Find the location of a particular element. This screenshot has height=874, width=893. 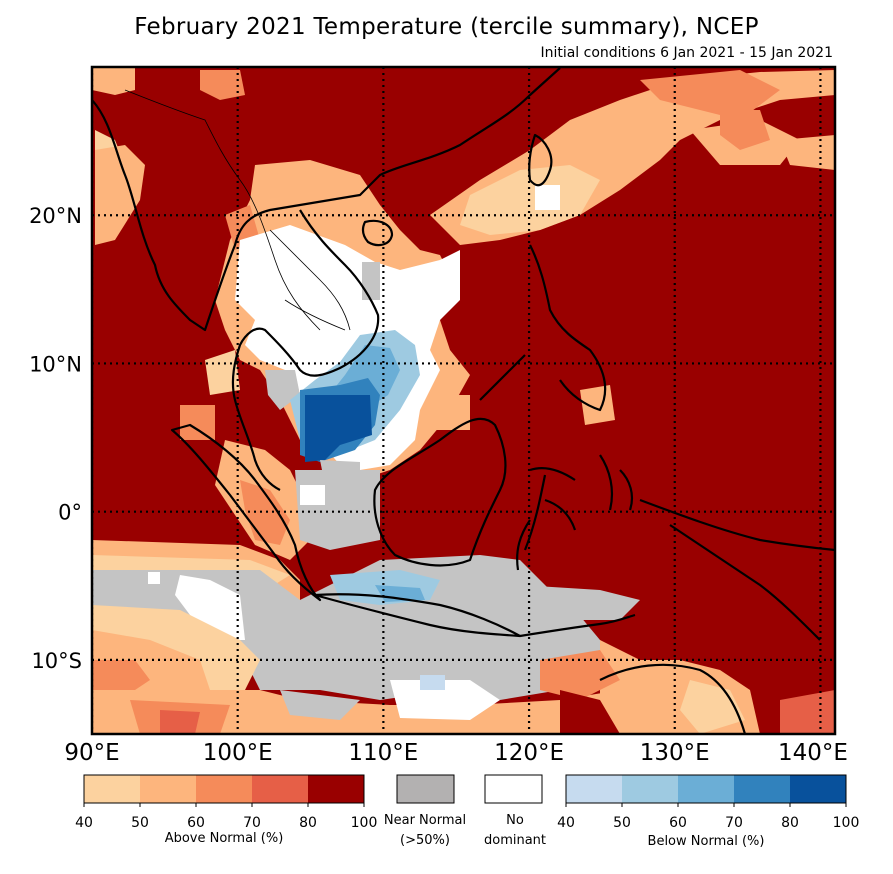

lat-tick-label: 10°N is located at coordinates (55, 364).